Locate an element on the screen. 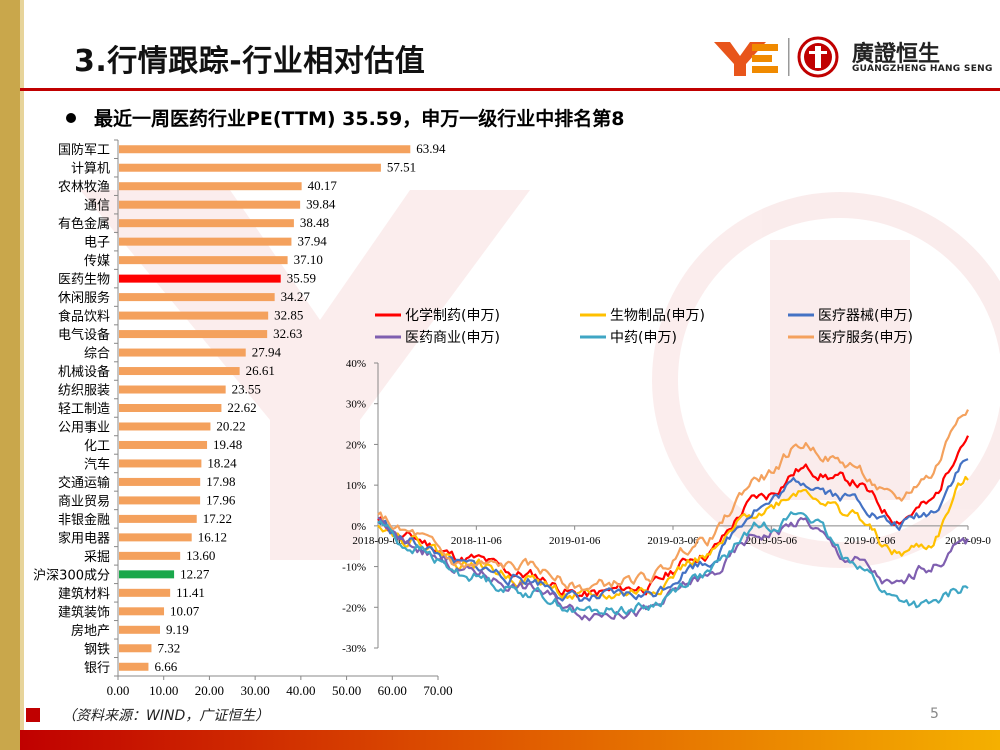  bar-value-label: 18.24 is located at coordinates (222, 462).